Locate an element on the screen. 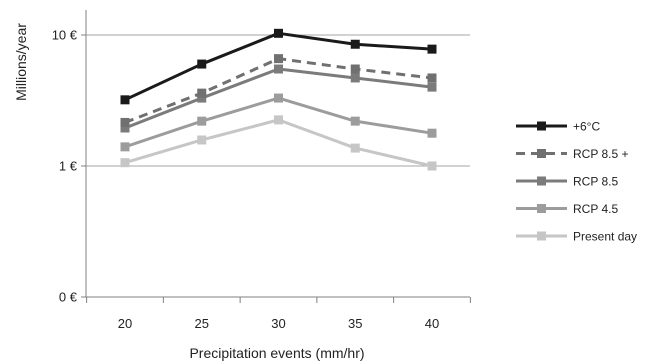  x-tick-label: 40 is located at coordinates (432, 323).